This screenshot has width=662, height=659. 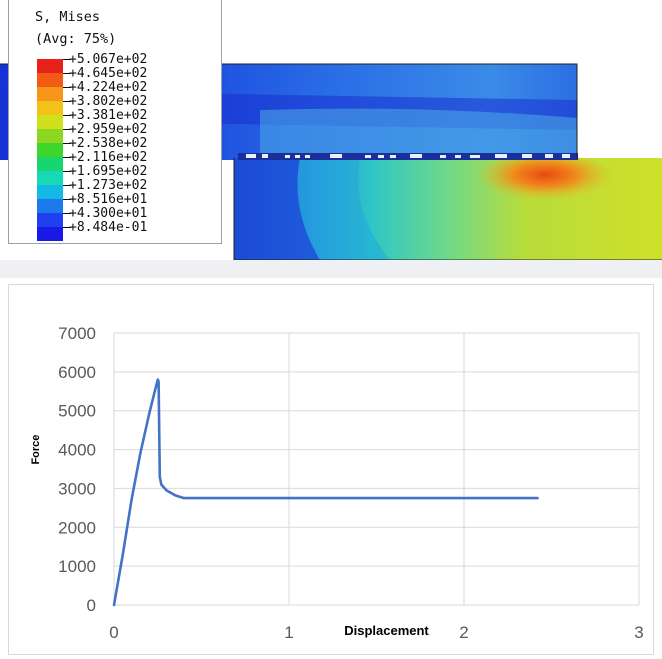 I want to click on x-tick-label: 2, so click(x=463, y=632).